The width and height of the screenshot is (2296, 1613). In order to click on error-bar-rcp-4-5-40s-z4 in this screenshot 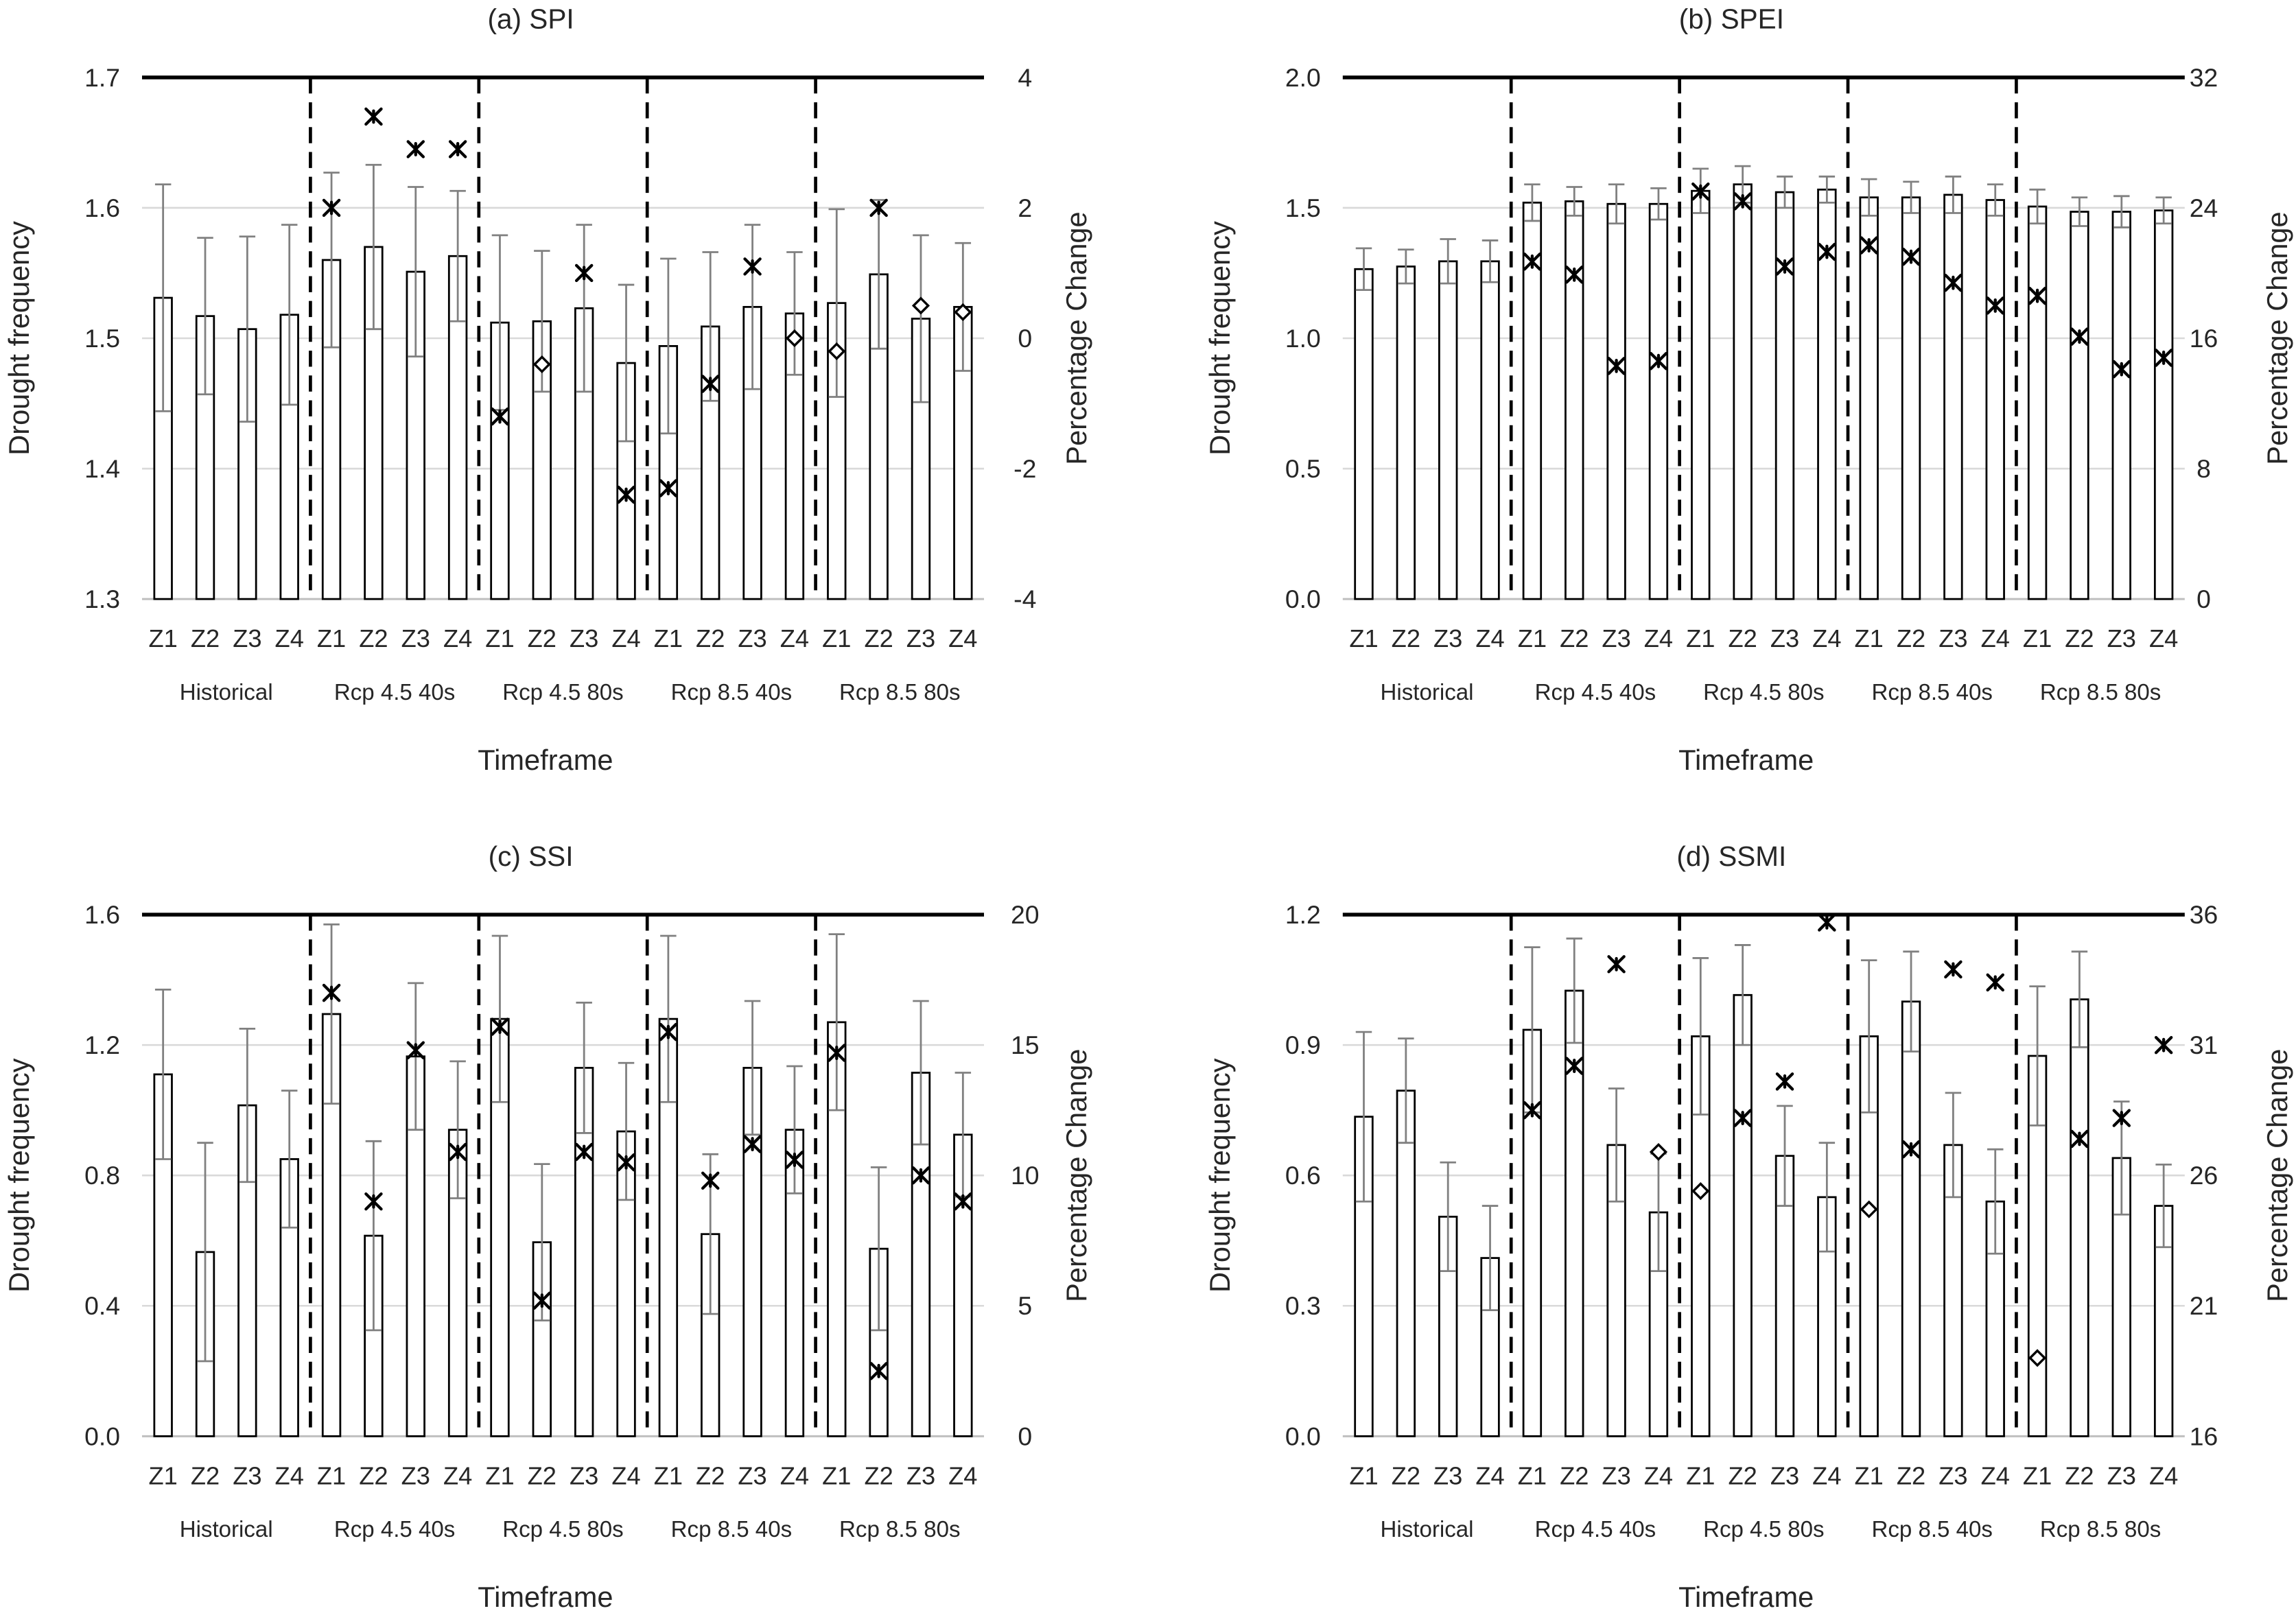, I will do `click(1658, 204)`.